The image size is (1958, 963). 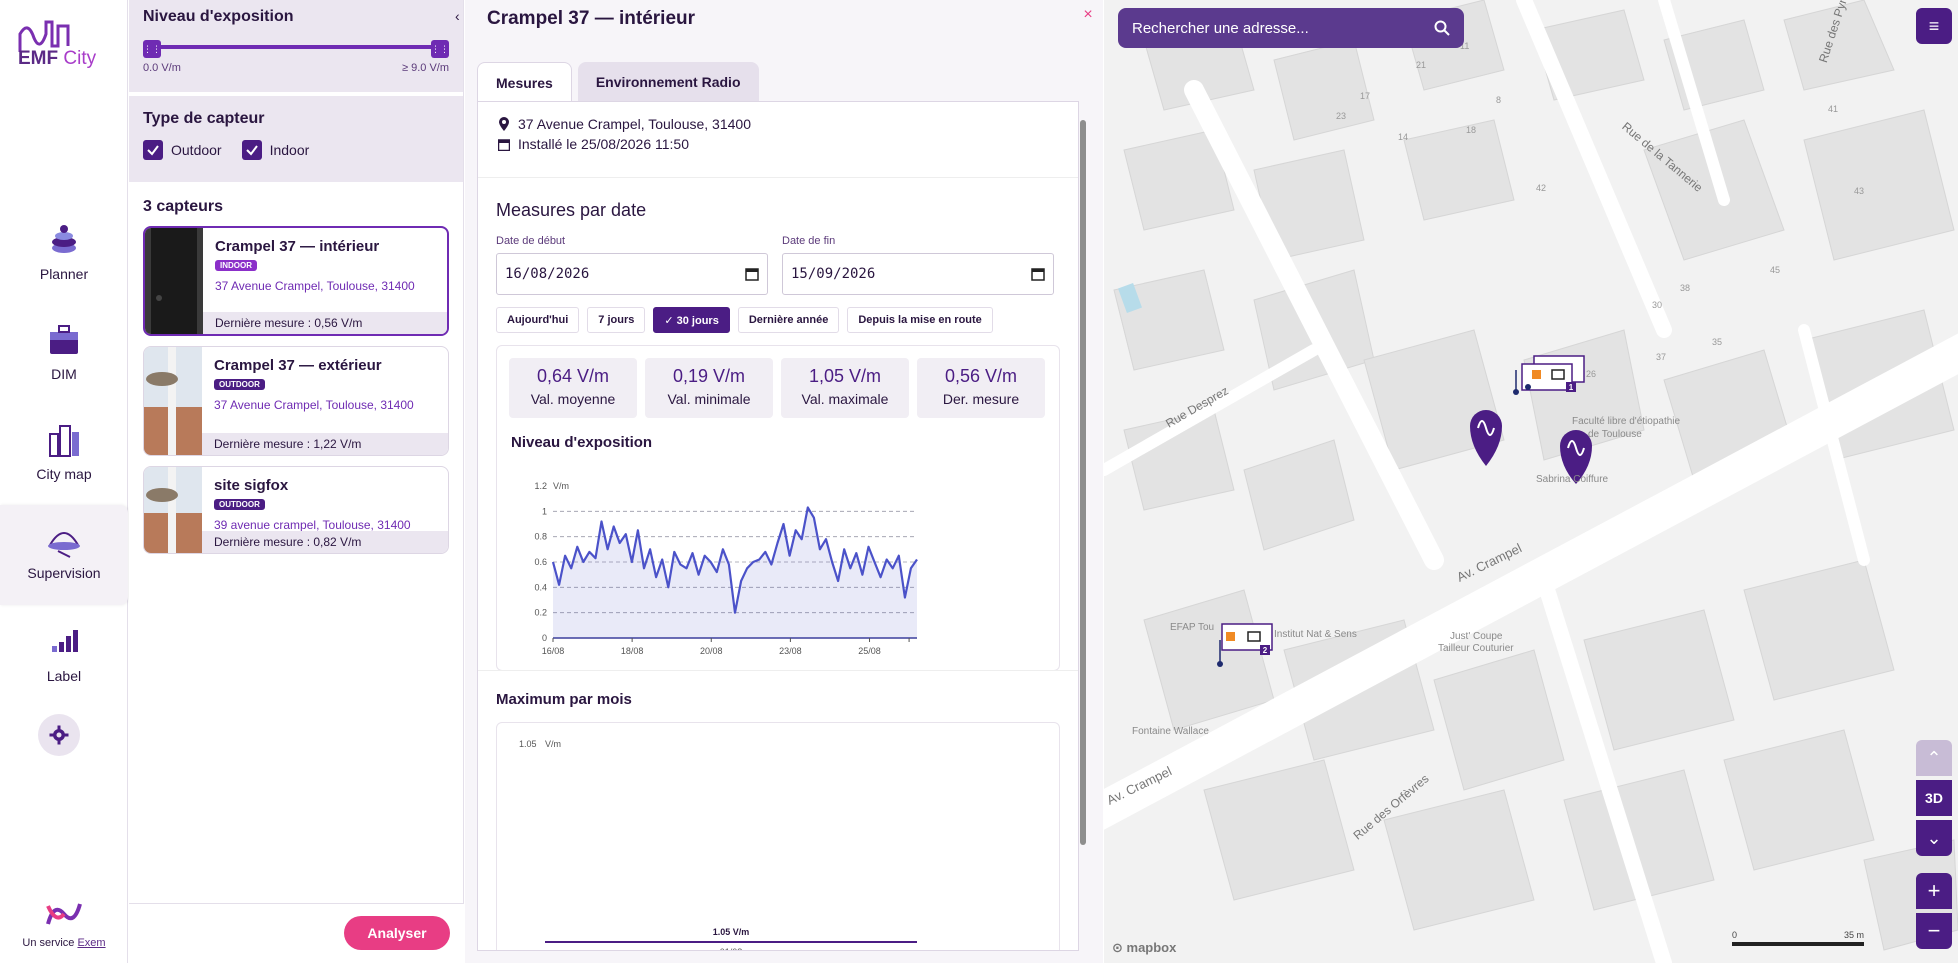 I want to click on scrollbar-thumb, so click(x=1083, y=482).